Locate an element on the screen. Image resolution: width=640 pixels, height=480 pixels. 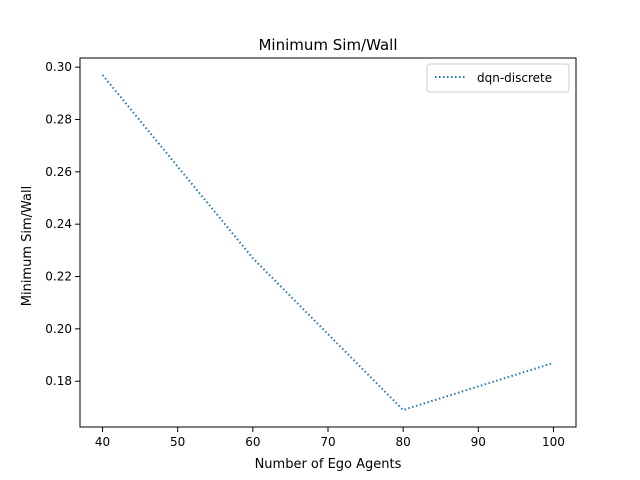
x-tick-label: 70 is located at coordinates (327, 442).